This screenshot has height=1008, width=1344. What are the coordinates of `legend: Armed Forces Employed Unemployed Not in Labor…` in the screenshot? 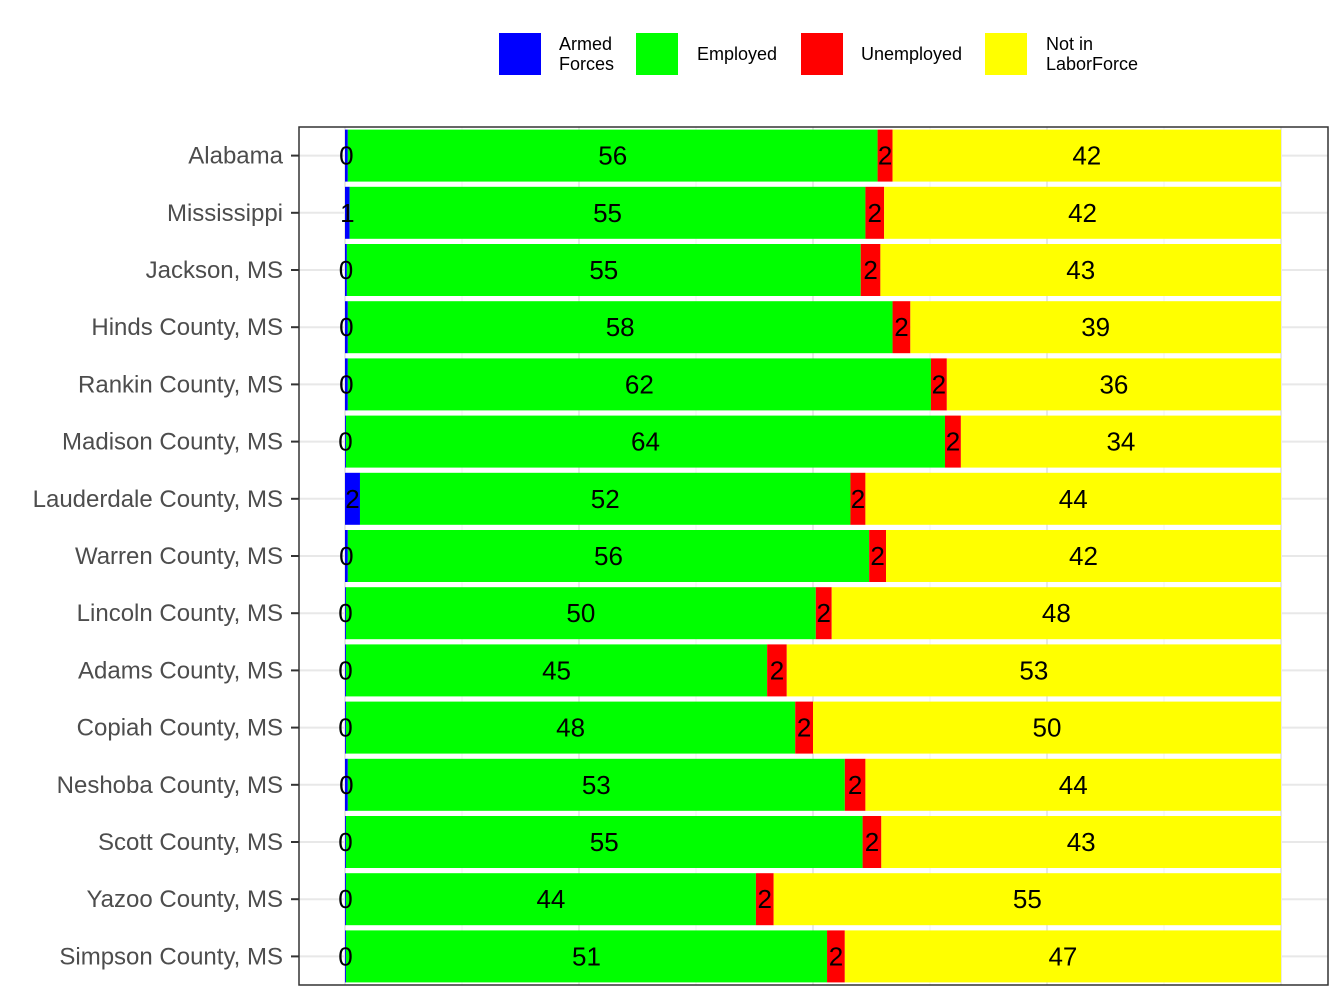 It's located at (818, 54).